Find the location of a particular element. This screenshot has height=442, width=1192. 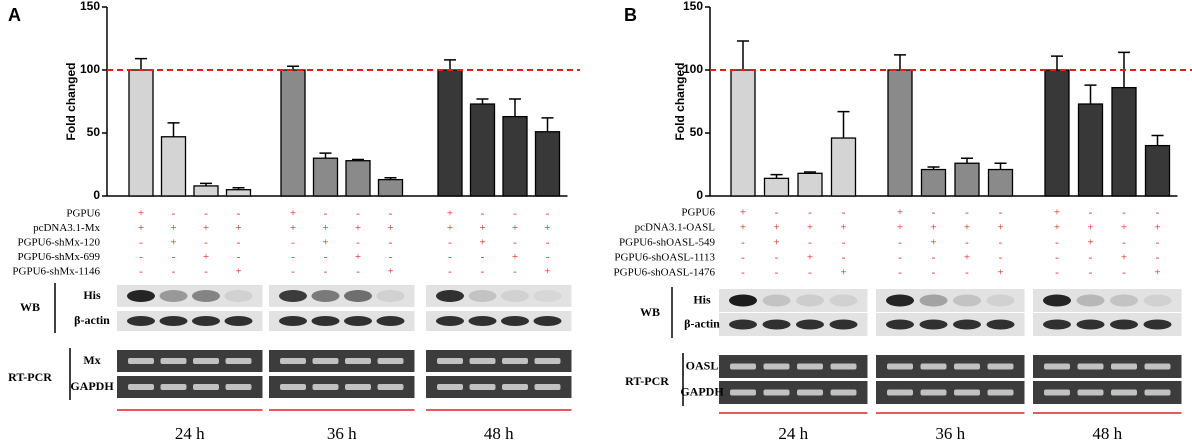

y-tick-label: 0 is located at coordinates (96, 195).